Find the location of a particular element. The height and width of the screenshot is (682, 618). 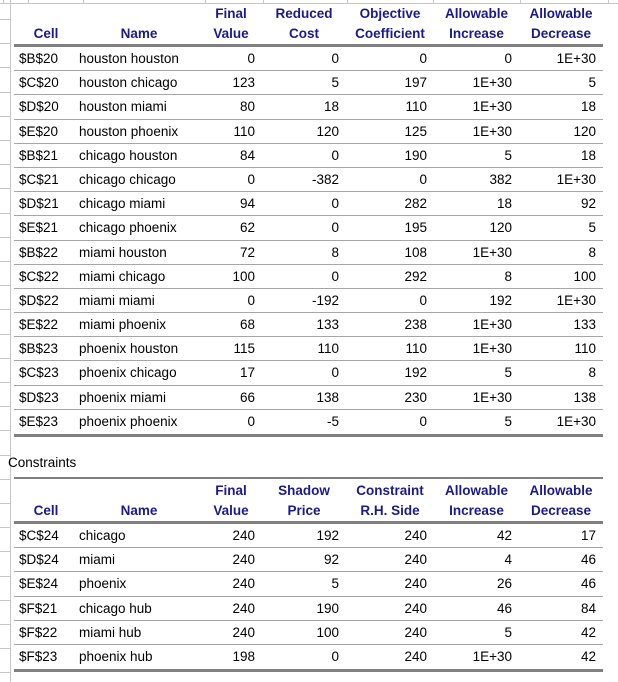

allowable-increase-cell: 4 is located at coordinates (508, 560).